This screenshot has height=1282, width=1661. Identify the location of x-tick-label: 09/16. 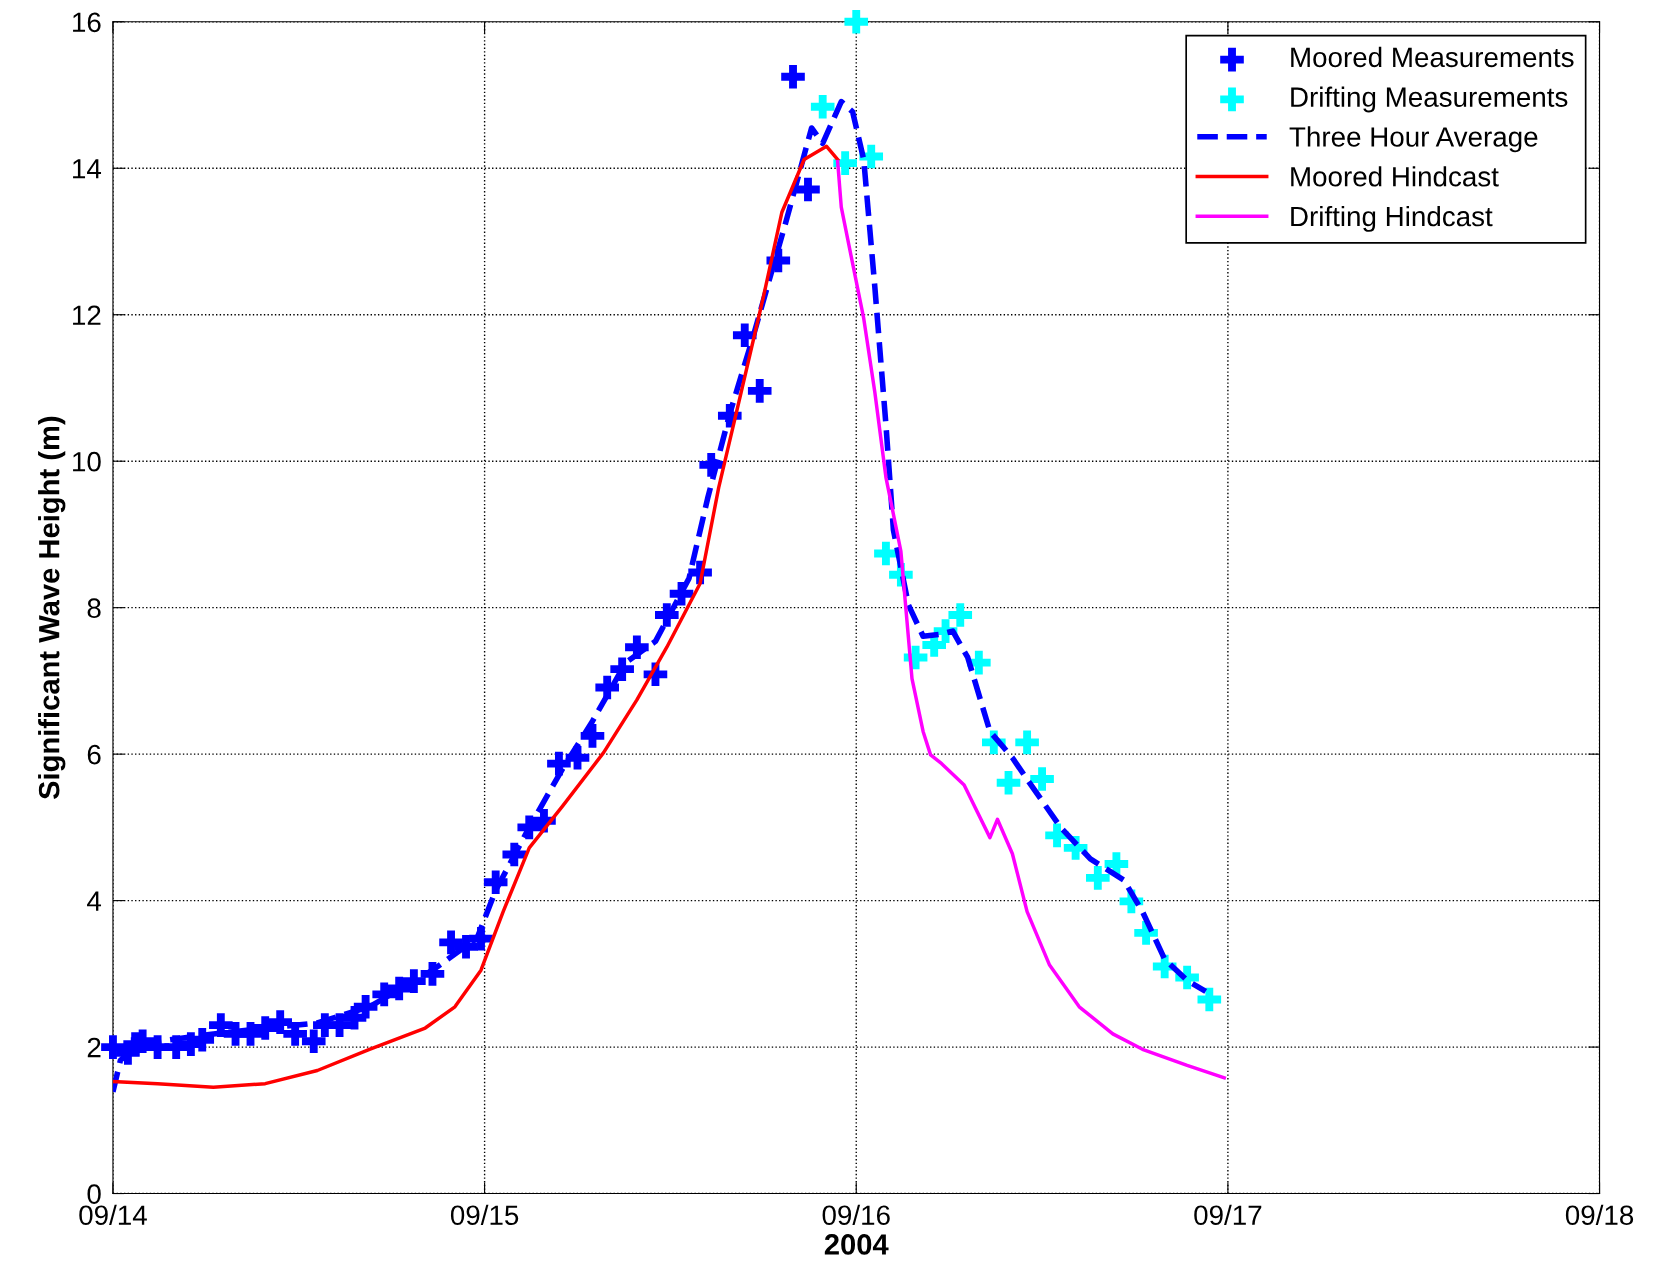
(856, 1215).